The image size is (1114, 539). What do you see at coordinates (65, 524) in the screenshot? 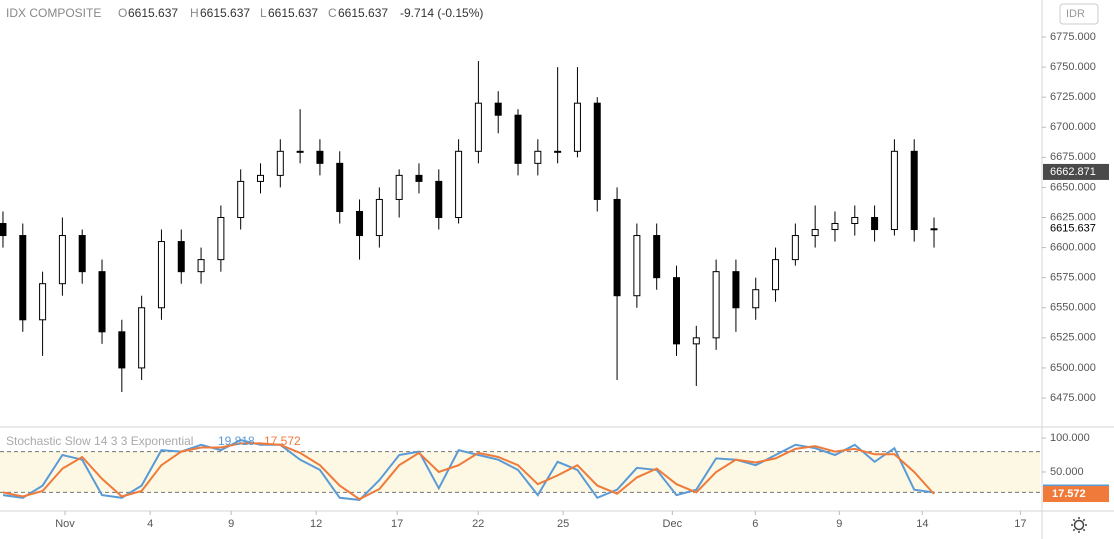
I see `x-tick-label: Nov` at bounding box center [65, 524].